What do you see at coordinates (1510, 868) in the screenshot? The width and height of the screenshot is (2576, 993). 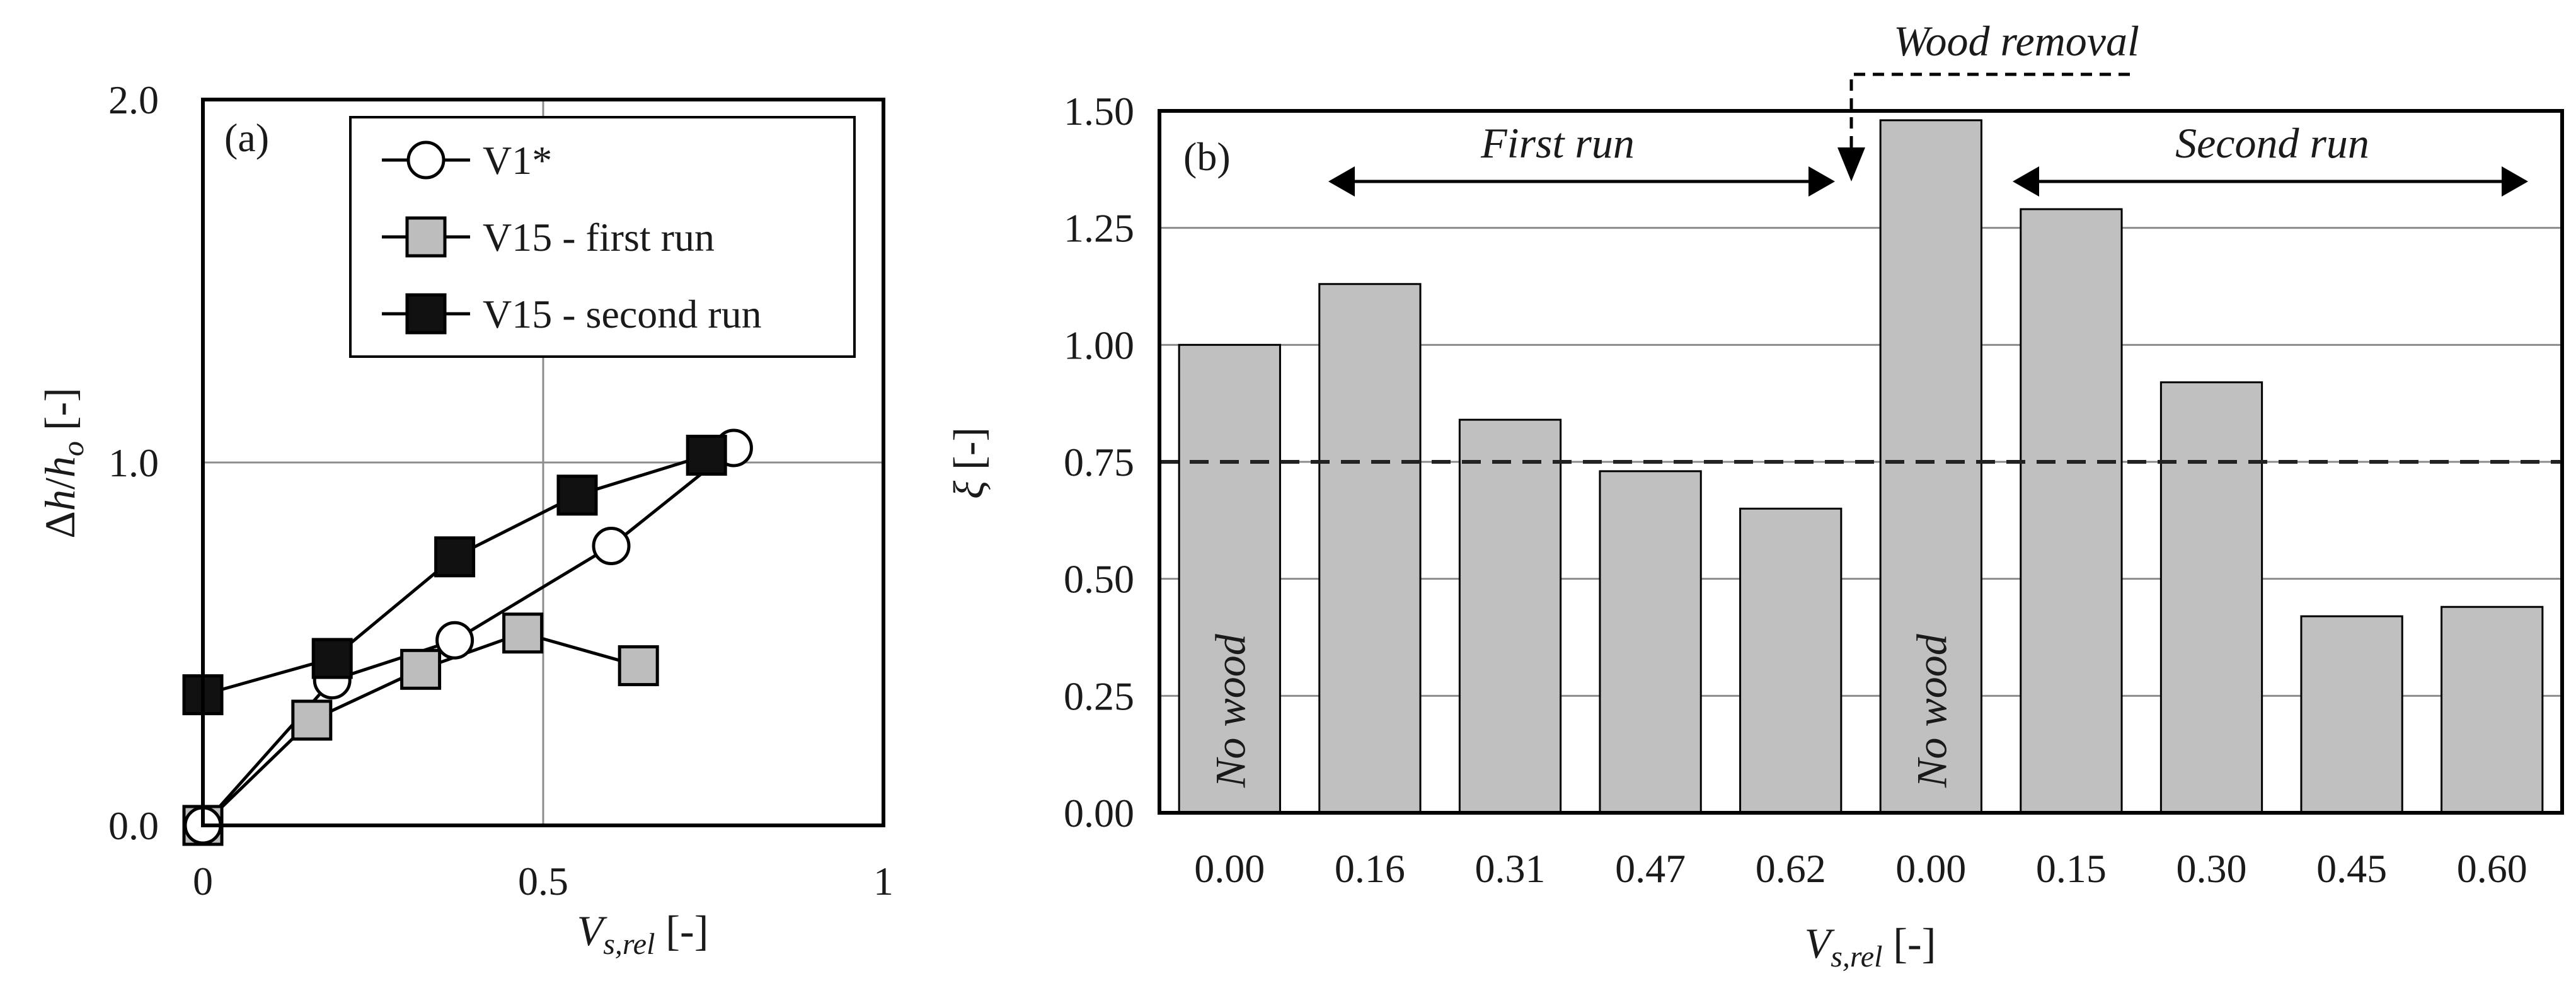 I see `chart-b-x-tick-label-2: 0.31` at bounding box center [1510, 868].